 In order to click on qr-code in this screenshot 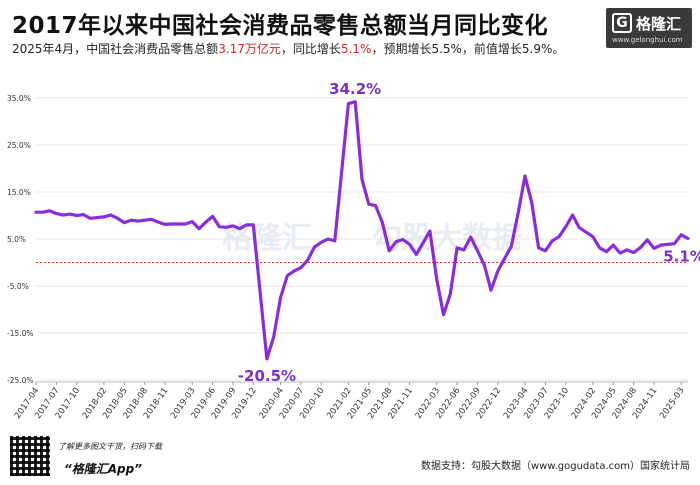, I will do `click(30, 456)`.